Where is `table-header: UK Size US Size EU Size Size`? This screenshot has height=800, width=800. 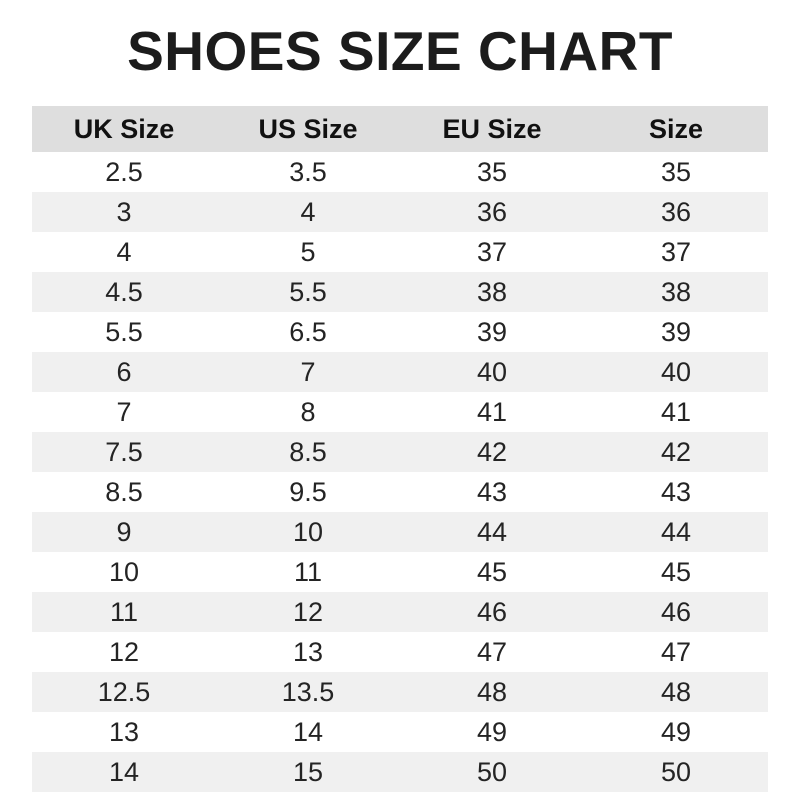 table-header: UK Size US Size EU Size Size is located at coordinates (400, 129).